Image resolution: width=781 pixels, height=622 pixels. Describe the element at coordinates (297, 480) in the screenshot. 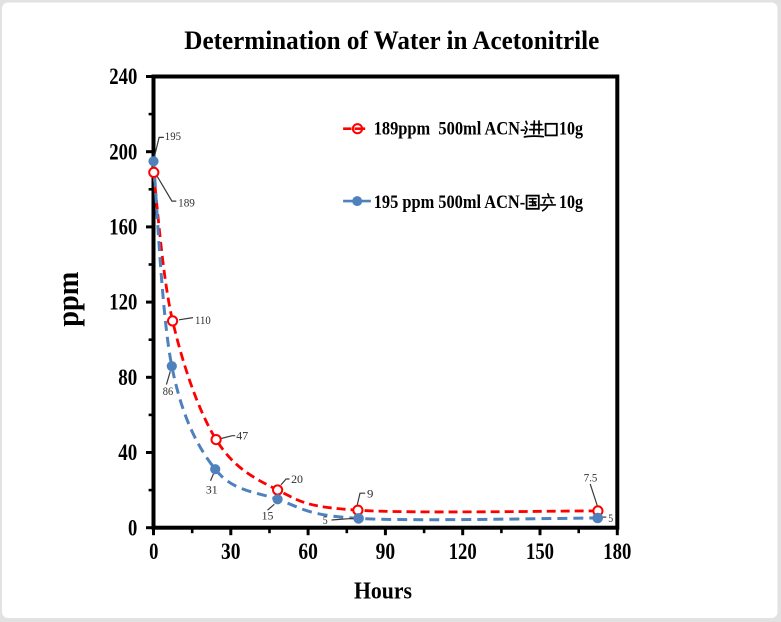

I see `svg-text: 20` at that location.